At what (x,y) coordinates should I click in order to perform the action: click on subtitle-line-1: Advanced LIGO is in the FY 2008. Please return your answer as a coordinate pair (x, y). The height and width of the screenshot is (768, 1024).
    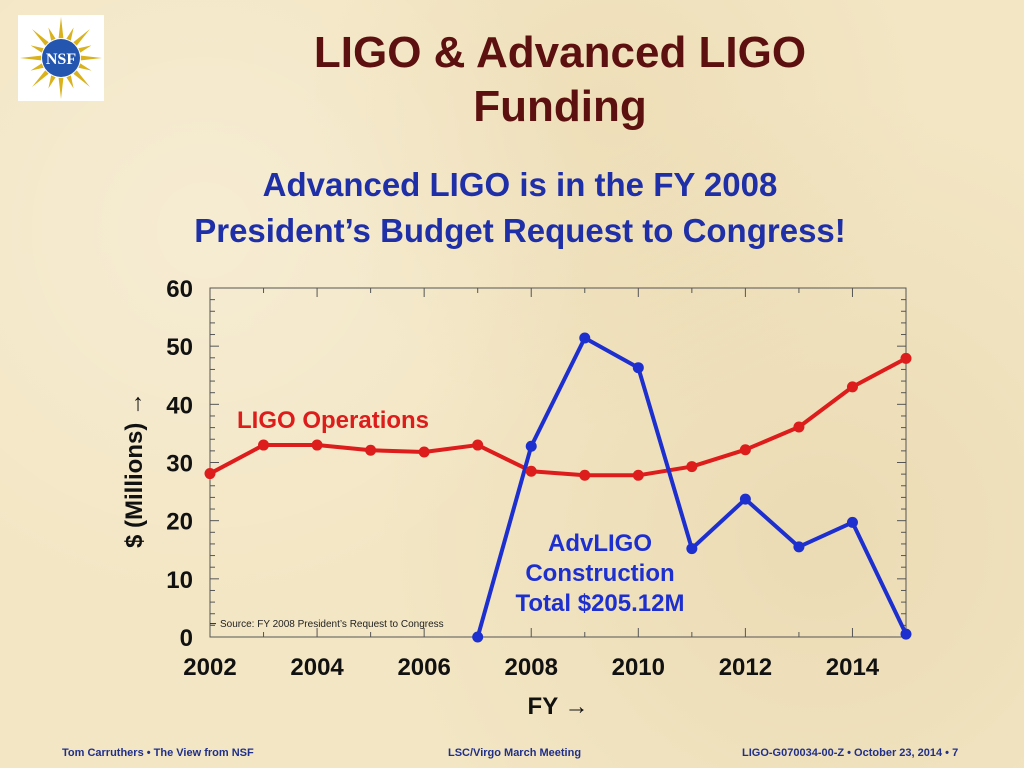
    Looking at the image, I should click on (520, 184).